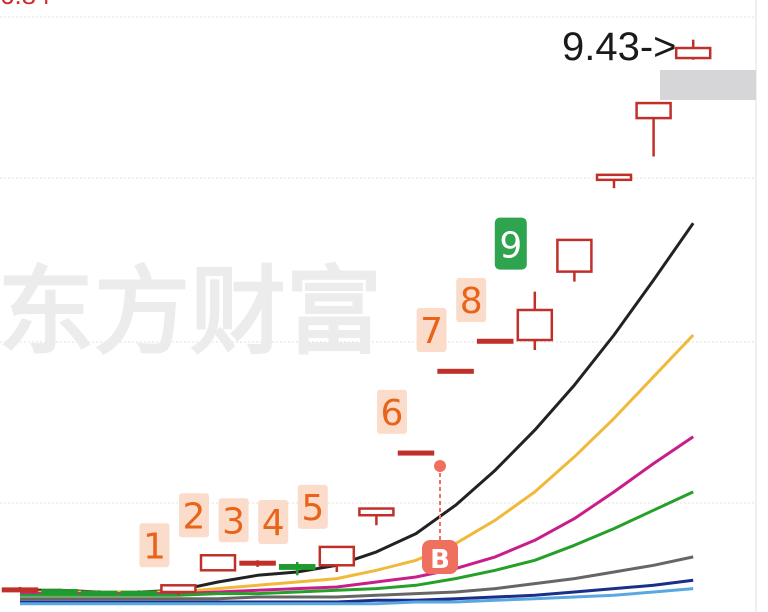 The width and height of the screenshot is (768, 612). I want to click on price-marker: 9.43->, so click(619, 47).